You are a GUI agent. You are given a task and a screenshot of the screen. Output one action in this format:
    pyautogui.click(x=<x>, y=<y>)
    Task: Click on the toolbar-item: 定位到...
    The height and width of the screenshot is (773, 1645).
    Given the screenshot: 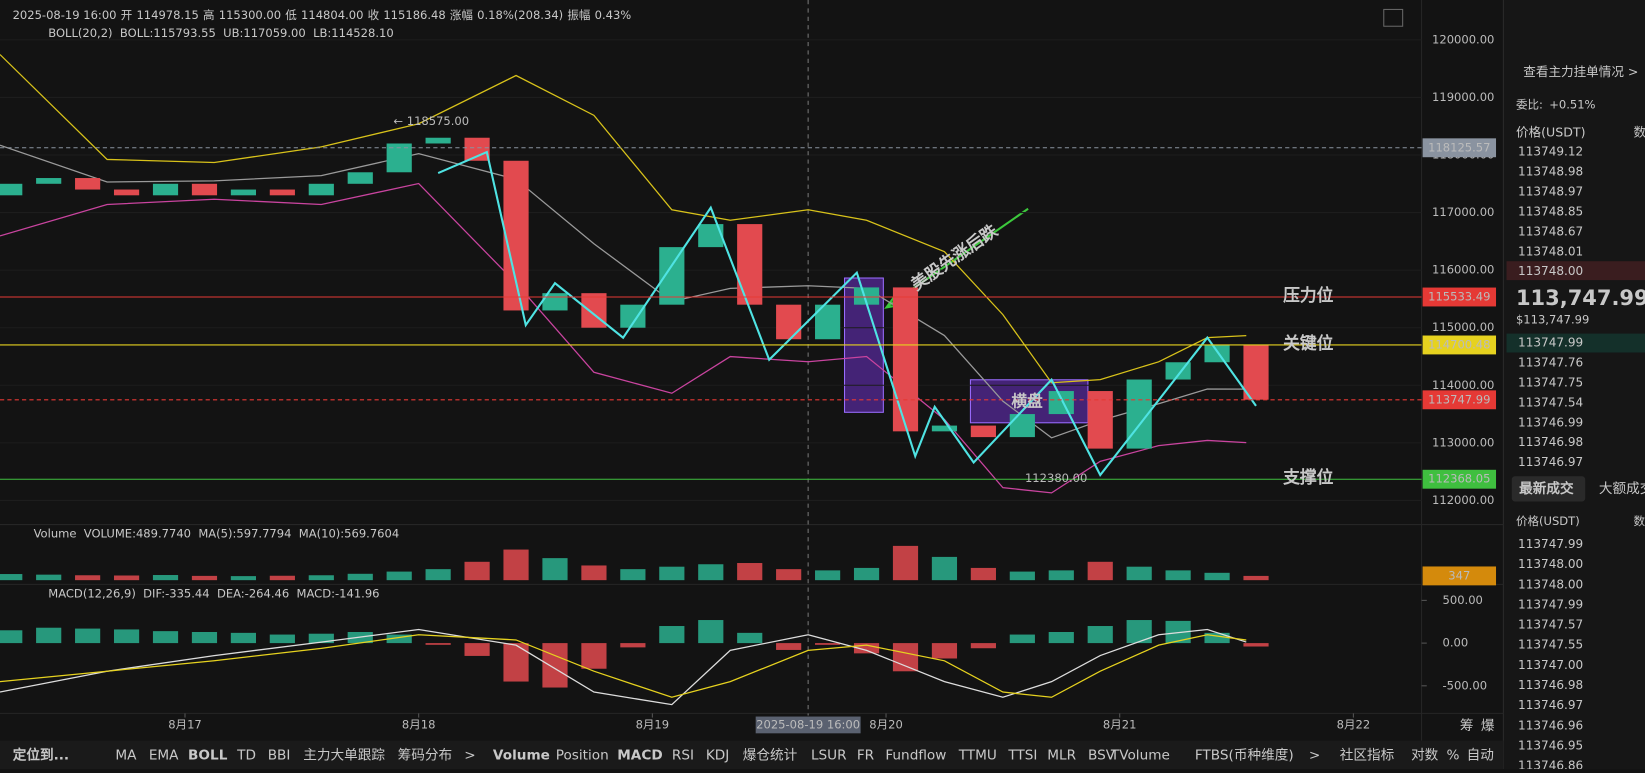 What is the action you would take?
    pyautogui.click(x=41, y=754)
    